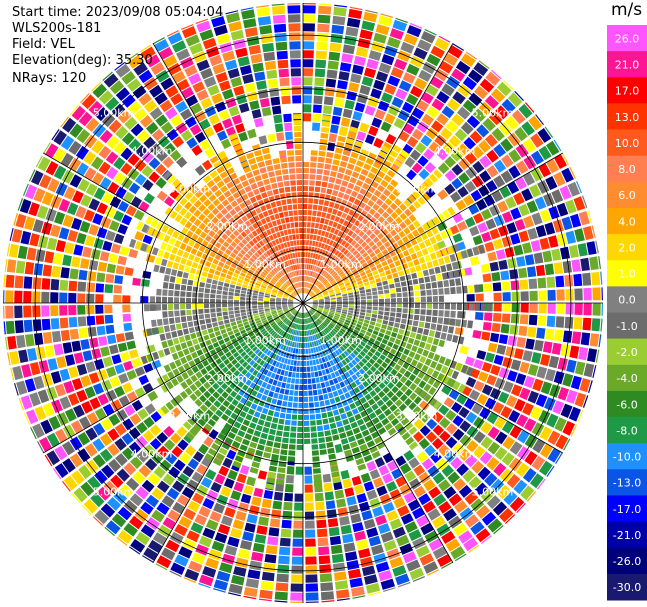 The height and width of the screenshot is (607, 647). Describe the element at coordinates (173, 228) in the screenshot. I see `azimuth-spoke` at that location.